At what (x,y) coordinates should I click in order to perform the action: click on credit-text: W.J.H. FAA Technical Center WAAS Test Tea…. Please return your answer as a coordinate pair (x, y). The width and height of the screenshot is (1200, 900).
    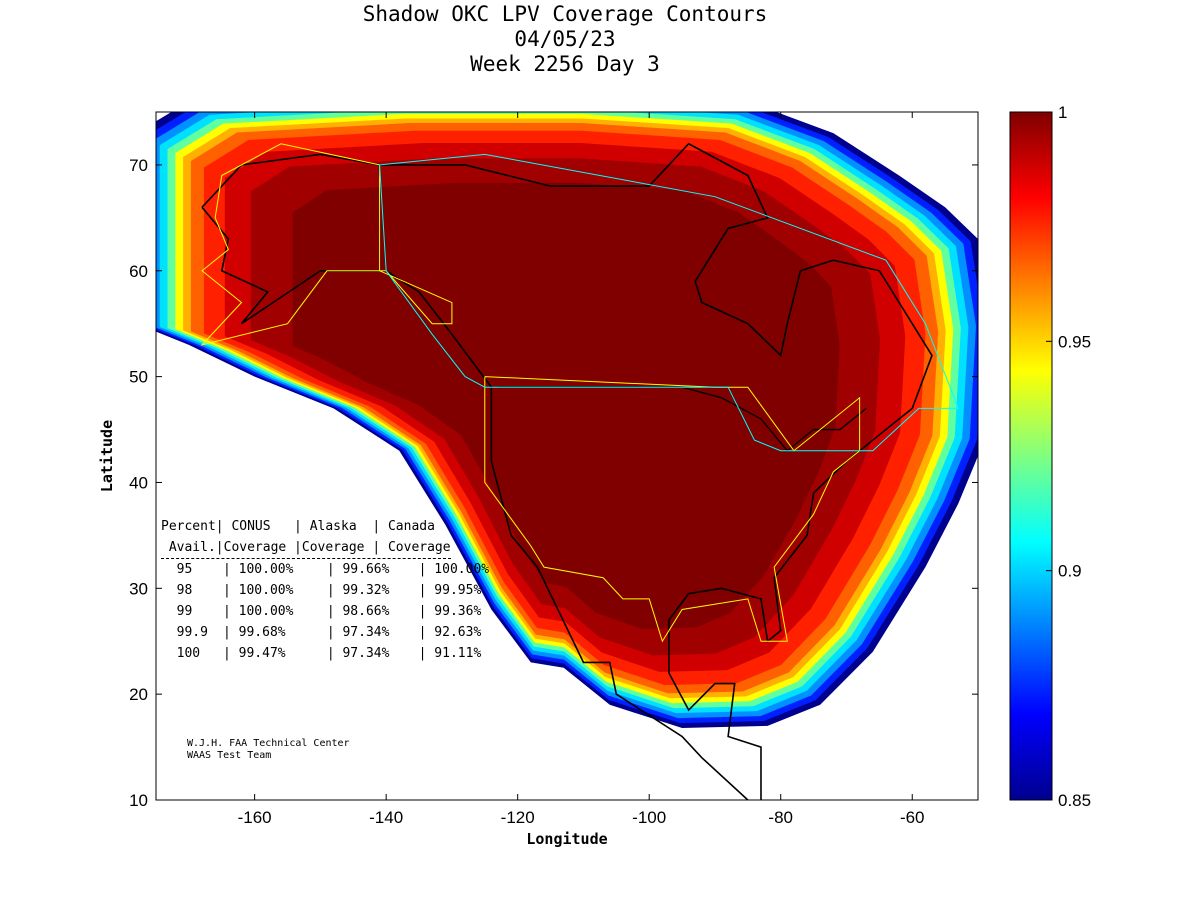
    Looking at the image, I should click on (268, 750).